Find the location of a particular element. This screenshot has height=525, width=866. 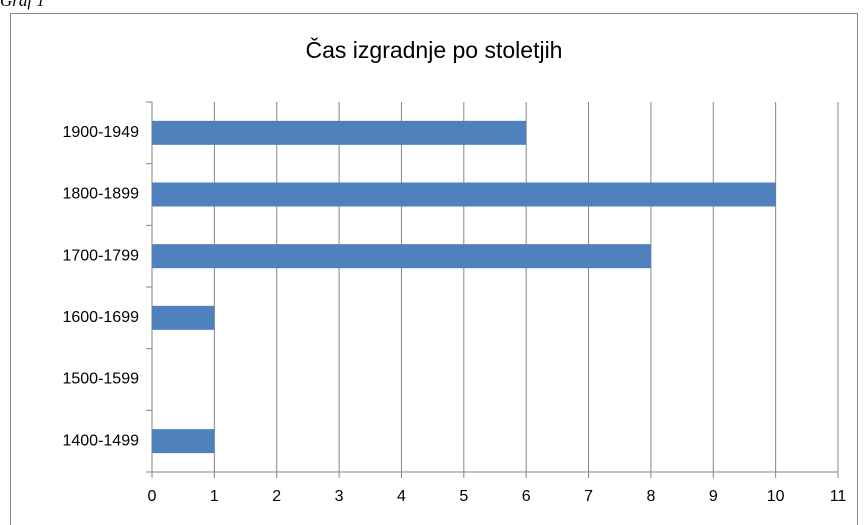

y-tick-label: 1800-1899 is located at coordinates (100, 194).